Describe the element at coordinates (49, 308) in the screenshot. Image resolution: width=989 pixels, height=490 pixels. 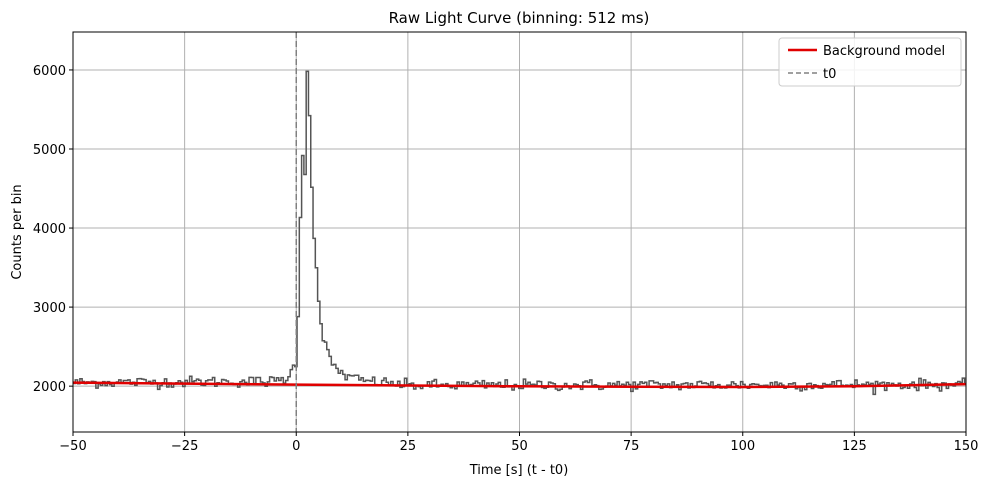
I see `y-tick-label: 3000` at that location.